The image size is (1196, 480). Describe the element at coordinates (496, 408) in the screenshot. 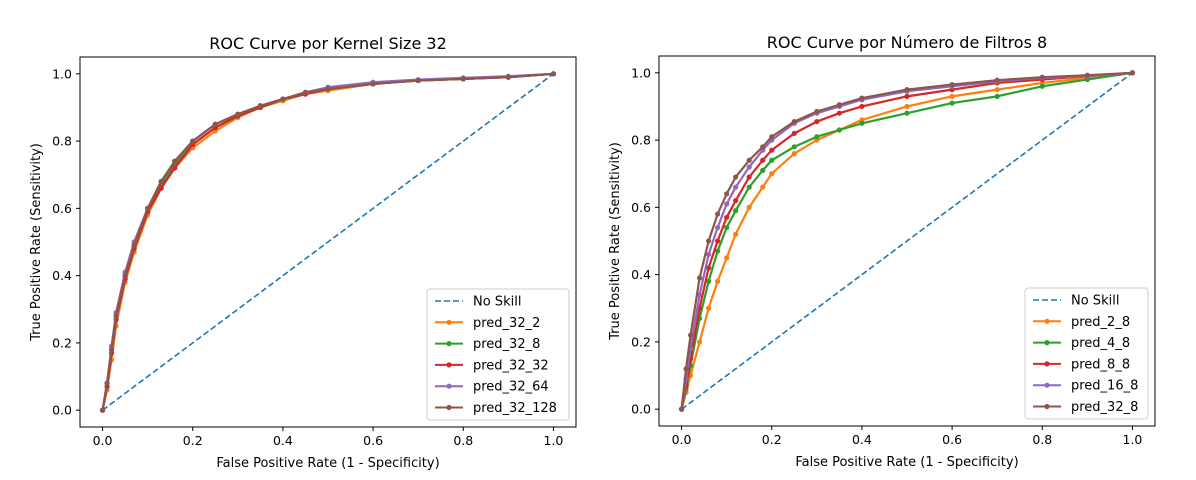

I see `legend-entry: pred_32_128` at that location.